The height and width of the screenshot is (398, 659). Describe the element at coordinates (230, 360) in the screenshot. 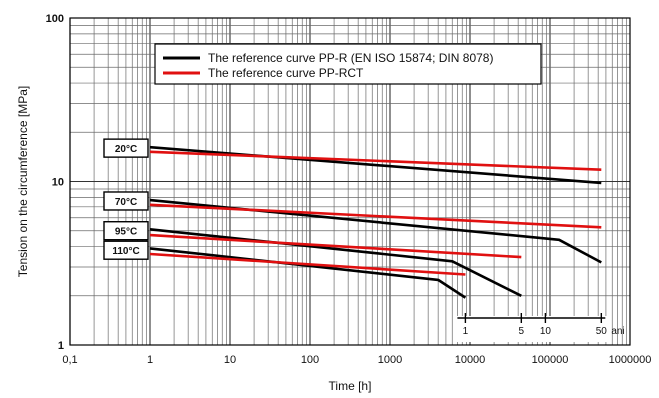

I see `x-tick-label: 10` at that location.